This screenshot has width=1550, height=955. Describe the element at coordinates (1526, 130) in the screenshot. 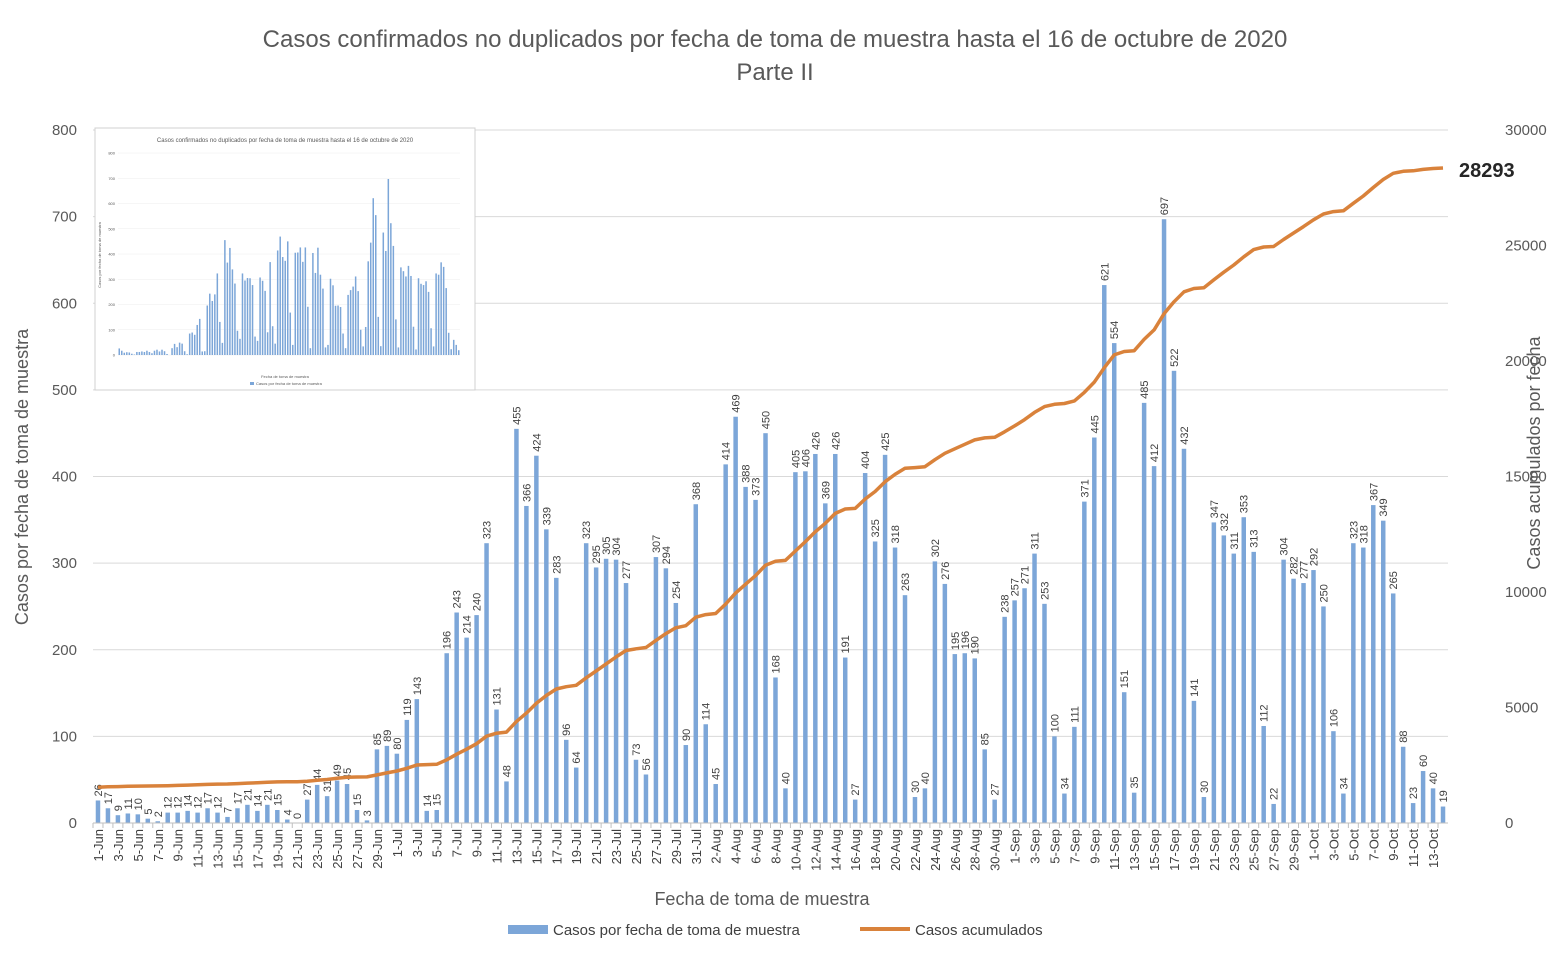

I see `y2-tick-label: 30000` at that location.